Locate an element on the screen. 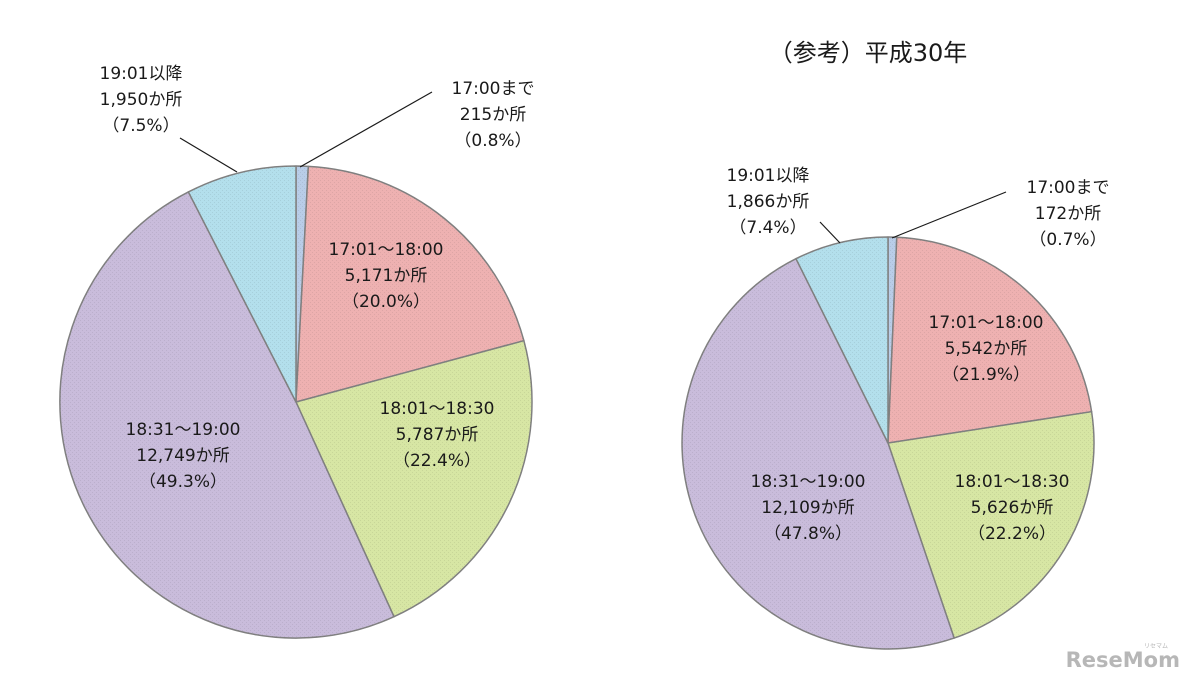 This screenshot has height=678, width=1194. slice-label-h30-18-31-19-00: 18:31〜19:00 12,109か所 （47.8%） is located at coordinates (808, 508).